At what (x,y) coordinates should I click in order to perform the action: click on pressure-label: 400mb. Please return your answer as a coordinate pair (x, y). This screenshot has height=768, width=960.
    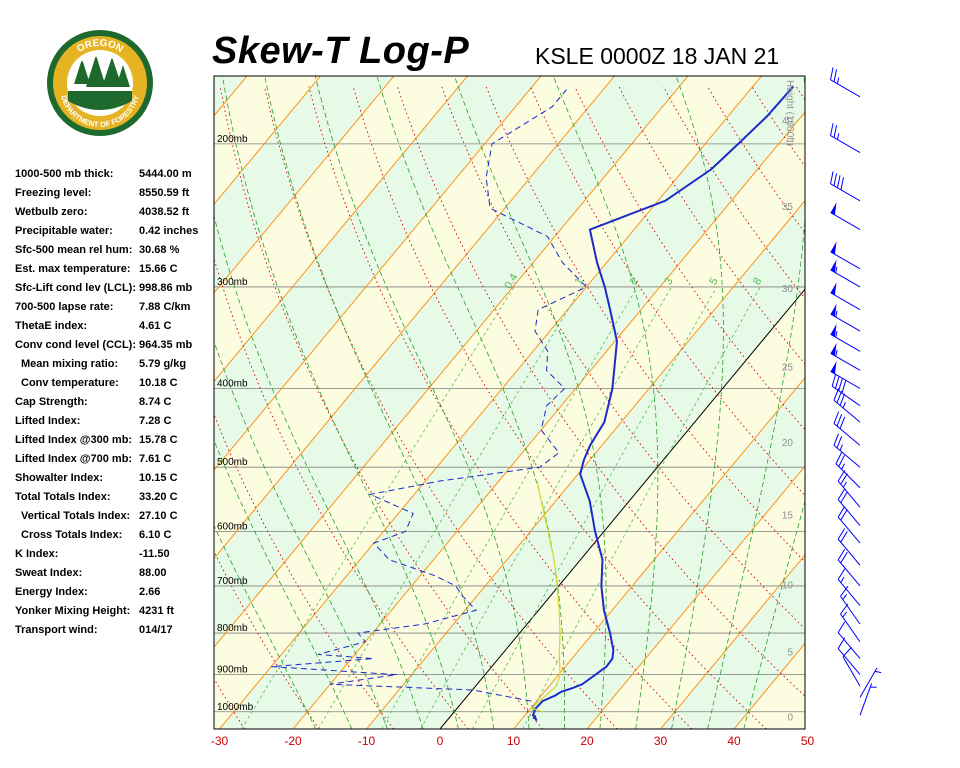
    Looking at the image, I should click on (232, 383).